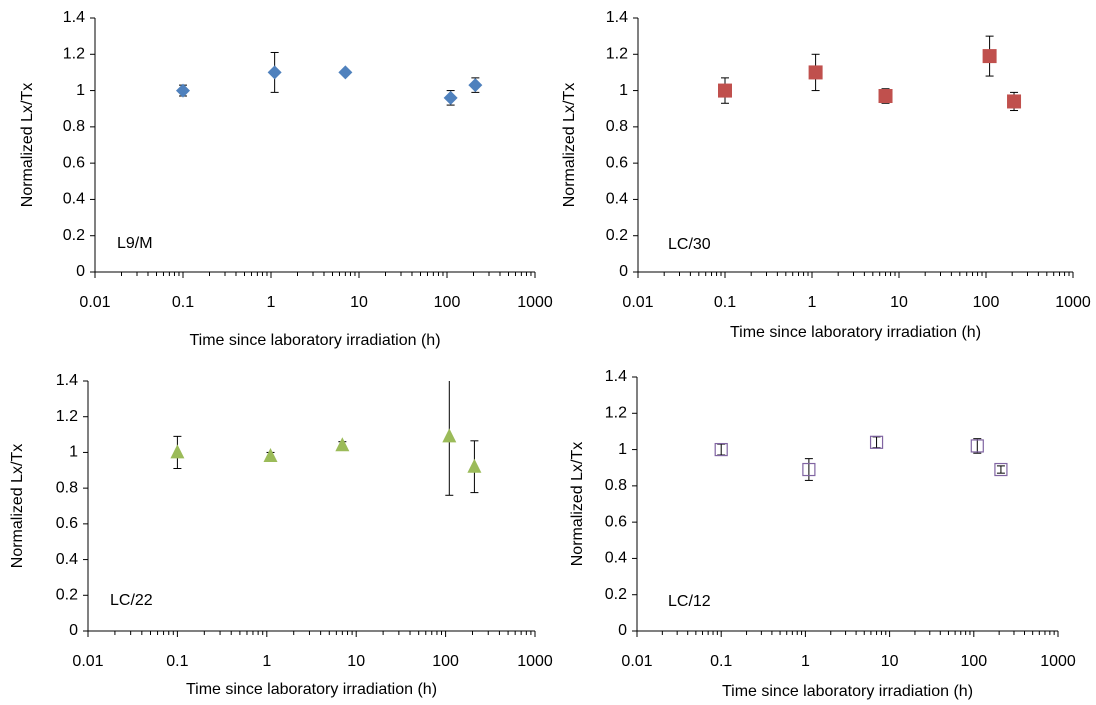  What do you see at coordinates (131, 600) in the screenshot?
I see `panel-annotation: LC/22` at bounding box center [131, 600].